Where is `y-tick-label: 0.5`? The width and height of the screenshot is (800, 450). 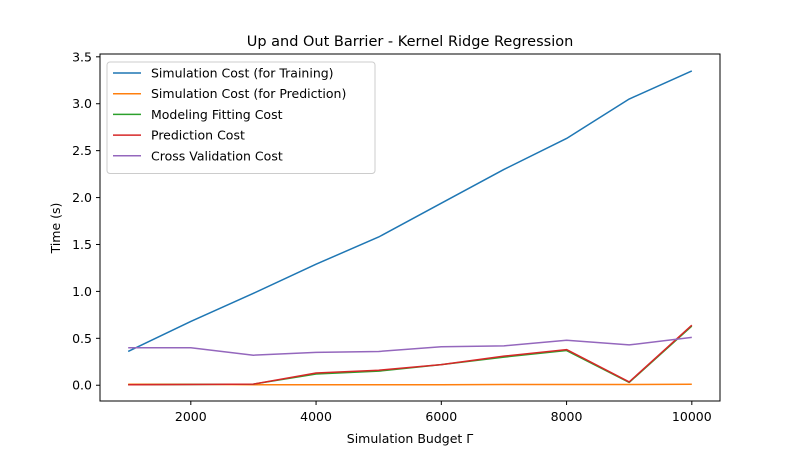 y-tick-label: 0.5 is located at coordinates (82, 338).